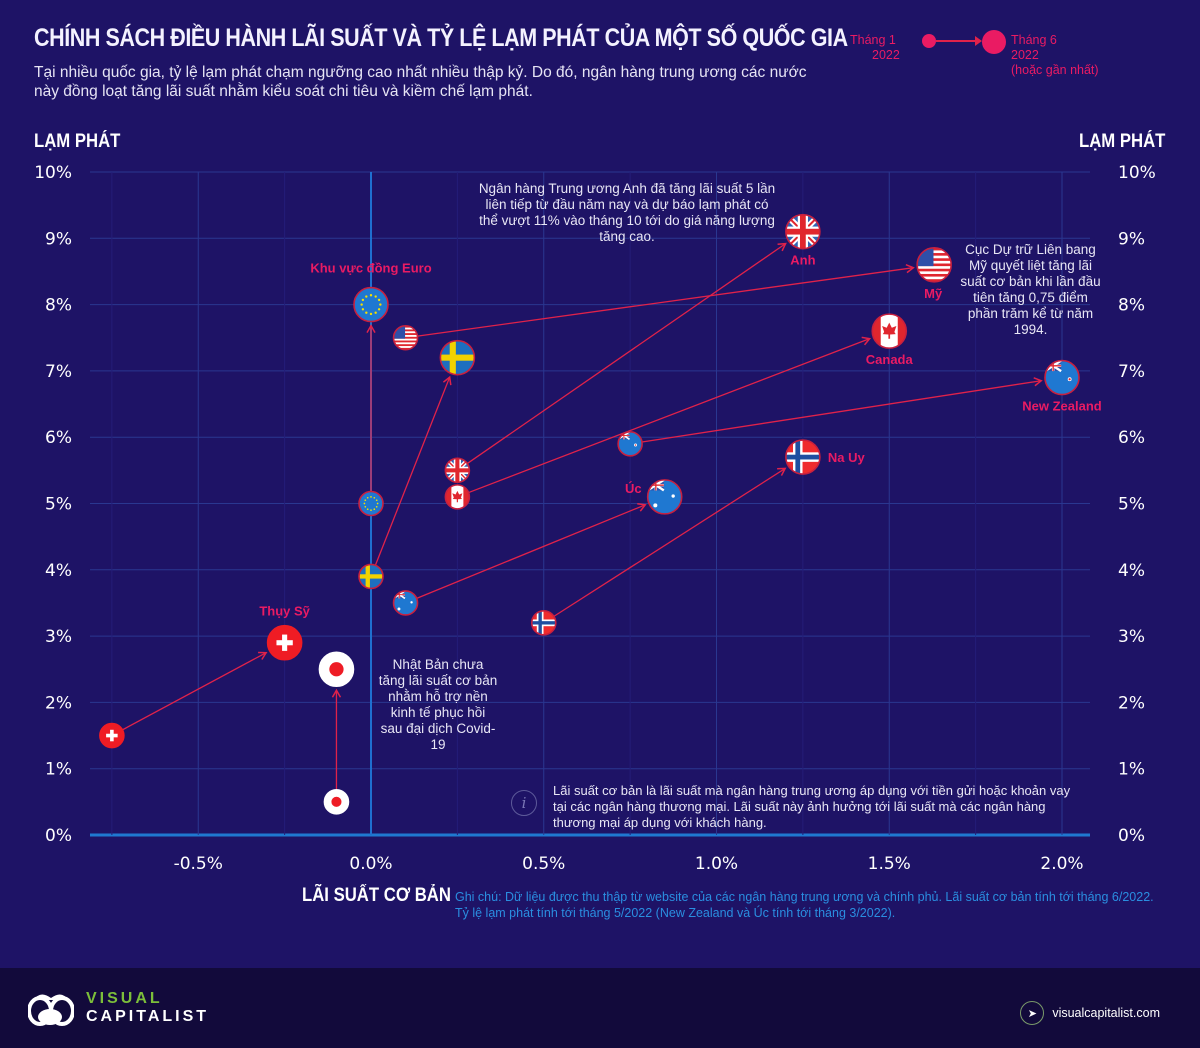  I want to click on info-icon: i, so click(524, 803).